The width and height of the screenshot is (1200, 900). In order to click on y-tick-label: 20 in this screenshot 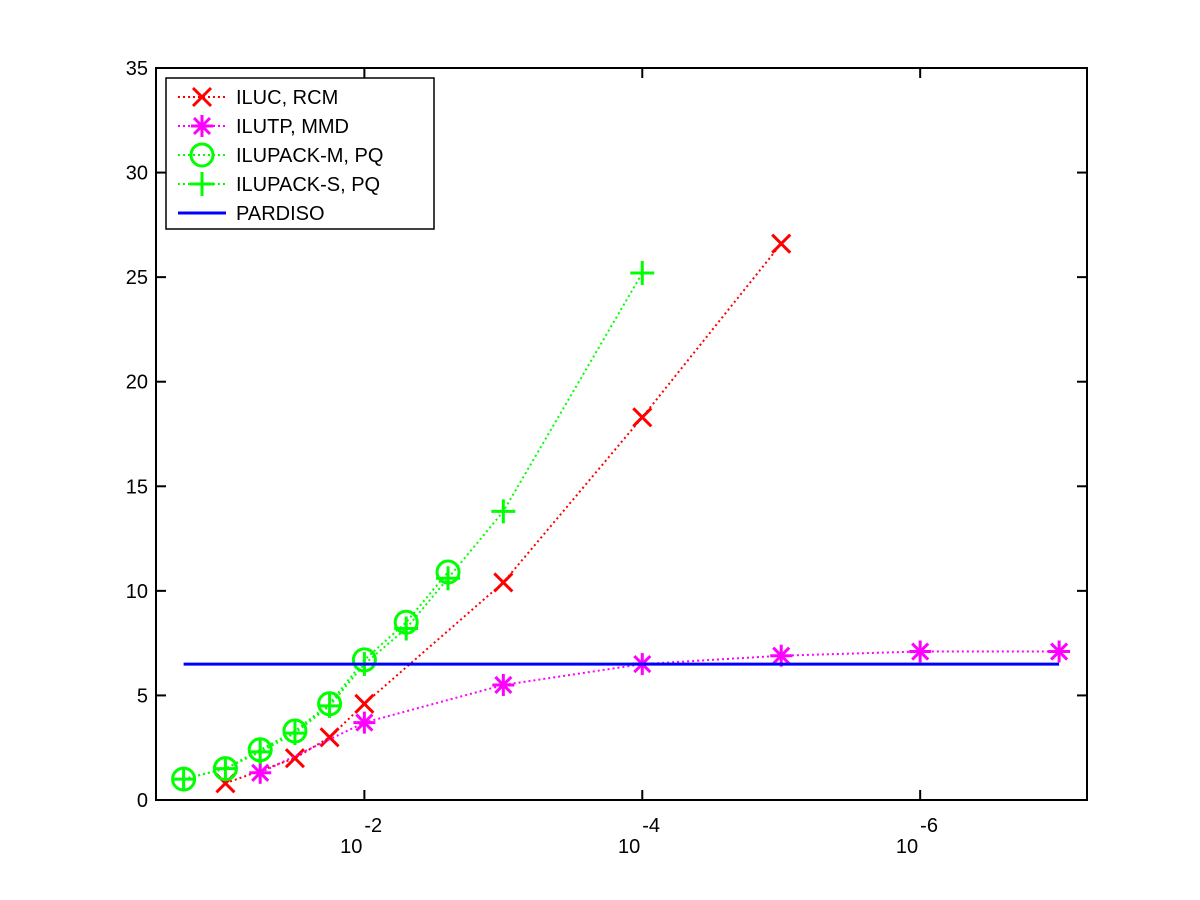, I will do `click(137, 383)`.